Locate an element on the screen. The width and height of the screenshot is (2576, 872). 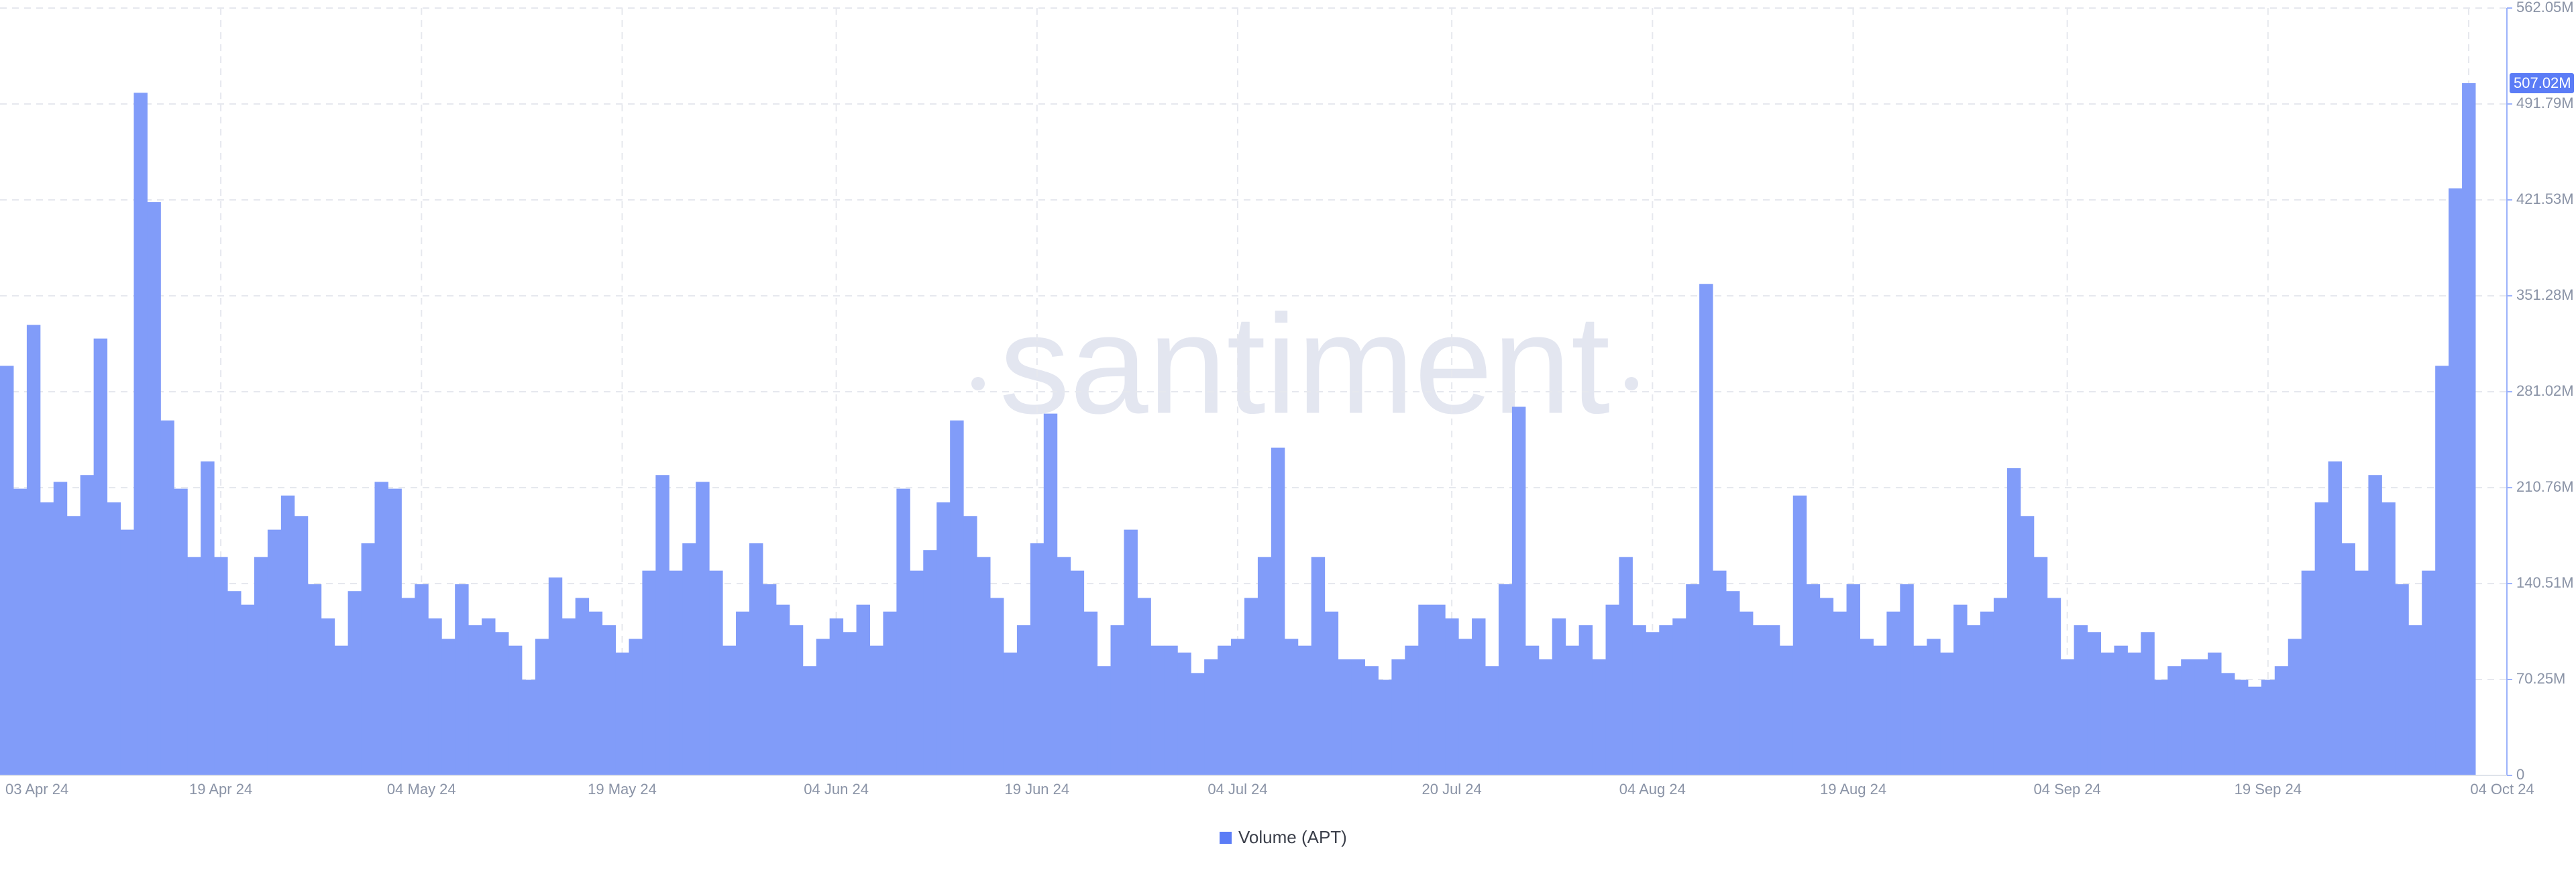
y-tick-label: 421.53M is located at coordinates (2545, 198).